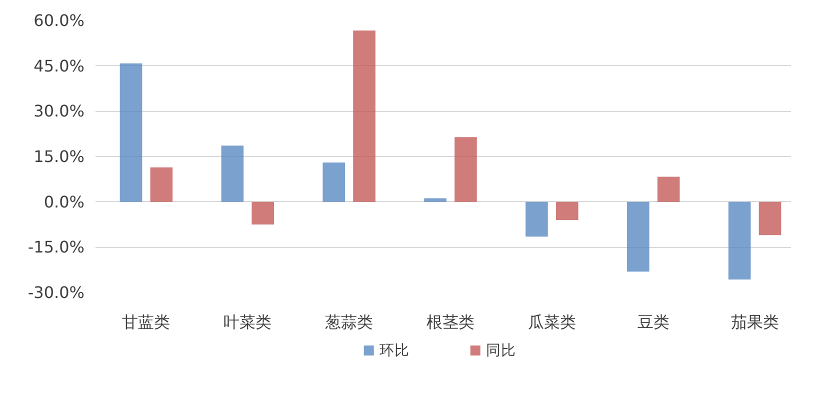  What do you see at coordinates (349, 322) in the screenshot?
I see `x-tick-label: 葱蒜类` at bounding box center [349, 322].